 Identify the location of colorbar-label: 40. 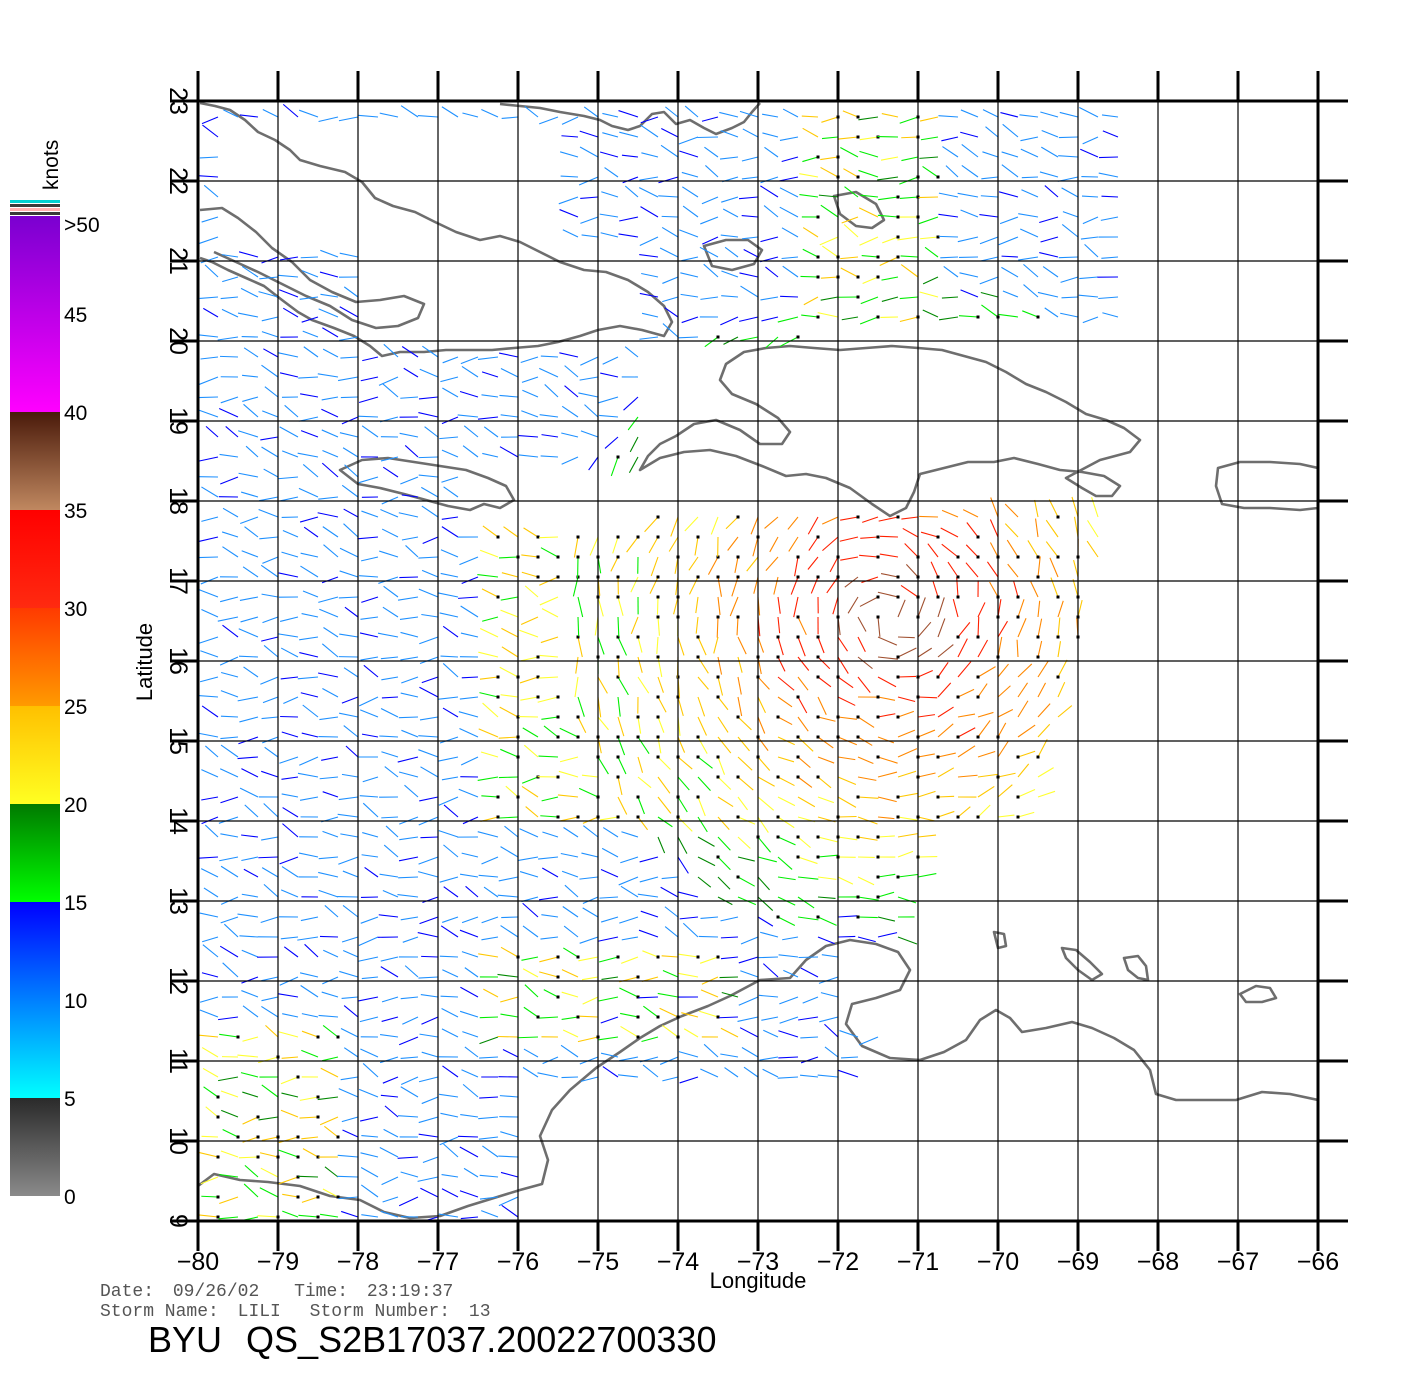
(75, 413).